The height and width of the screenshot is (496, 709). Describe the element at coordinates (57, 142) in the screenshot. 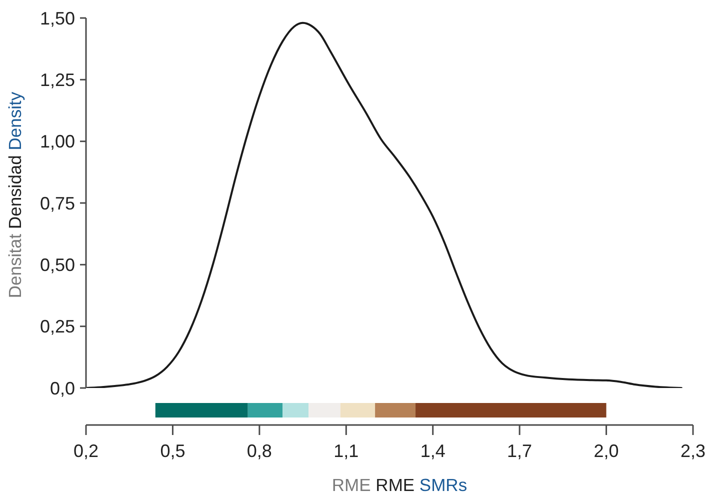

I see `y-tick-label: 1,00` at that location.